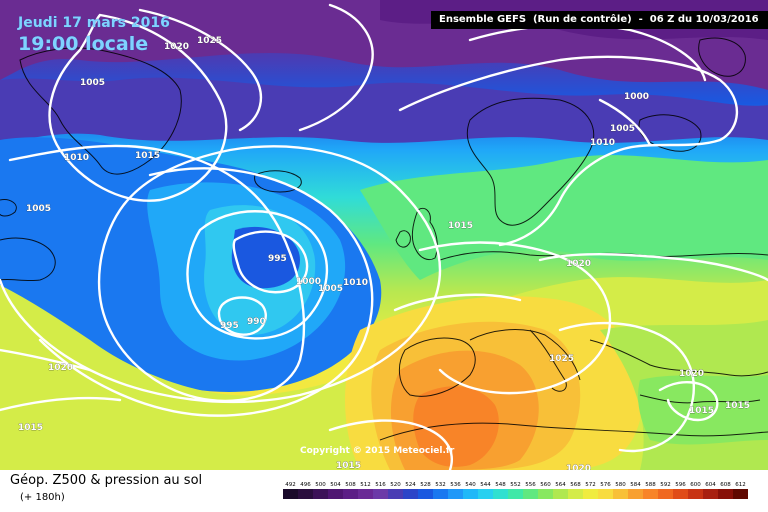  What do you see at coordinates (545, 485) in the screenshot?
I see `legend-tick-label: 560` at bounding box center [545, 485].